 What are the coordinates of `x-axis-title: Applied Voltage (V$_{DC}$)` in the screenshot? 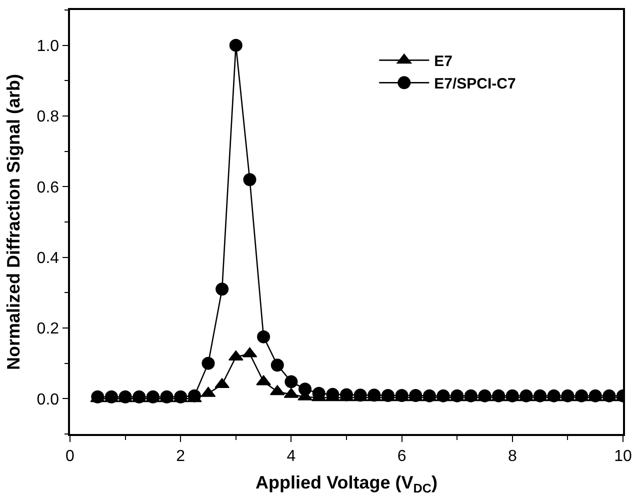 It's located at (347, 484).